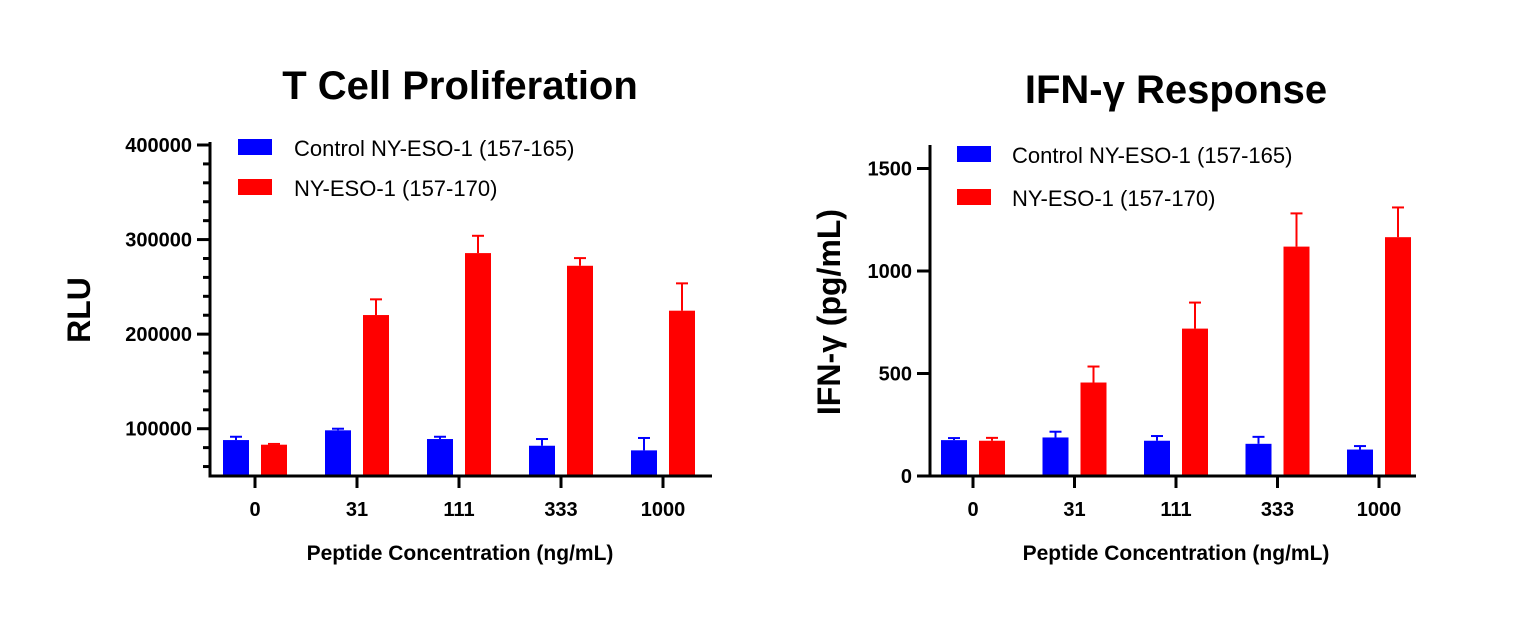 Image resolution: width=1536 pixels, height=628 pixels. Describe the element at coordinates (158, 146) in the screenshot. I see `y-tick-label: 400000` at that location.